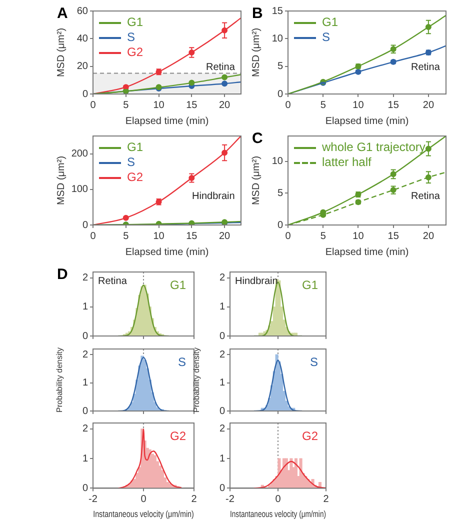 The image size is (472, 525). Describe the element at coordinates (347, 162) in the screenshot. I see `legend-label: latter half` at that location.